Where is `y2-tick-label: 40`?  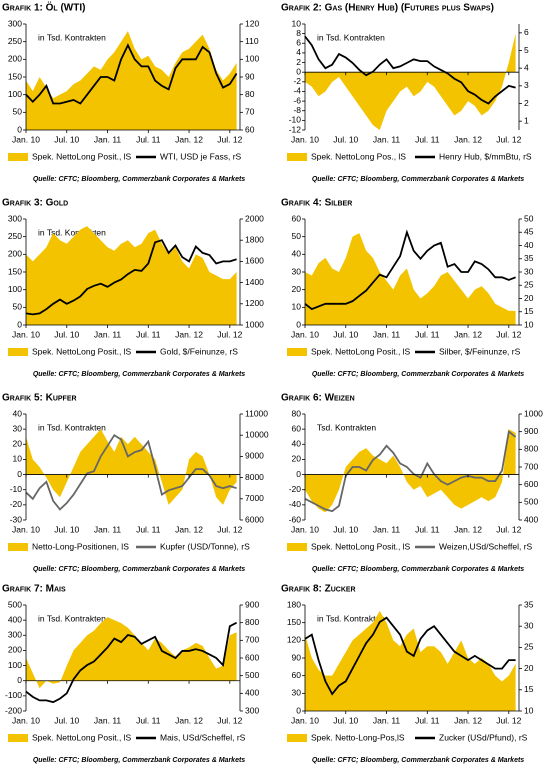 y2-tick-label: 40 is located at coordinates (529, 245).